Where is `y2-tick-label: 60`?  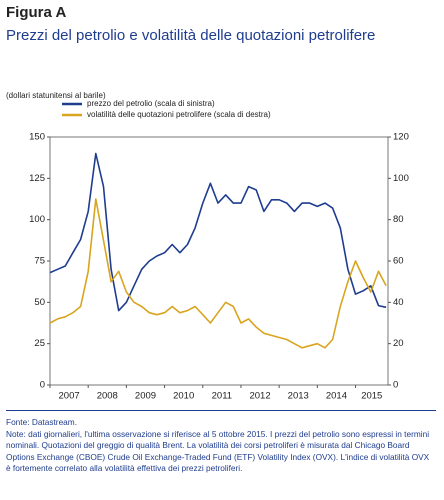
y2-tick-label: 60 is located at coordinates (398, 261).